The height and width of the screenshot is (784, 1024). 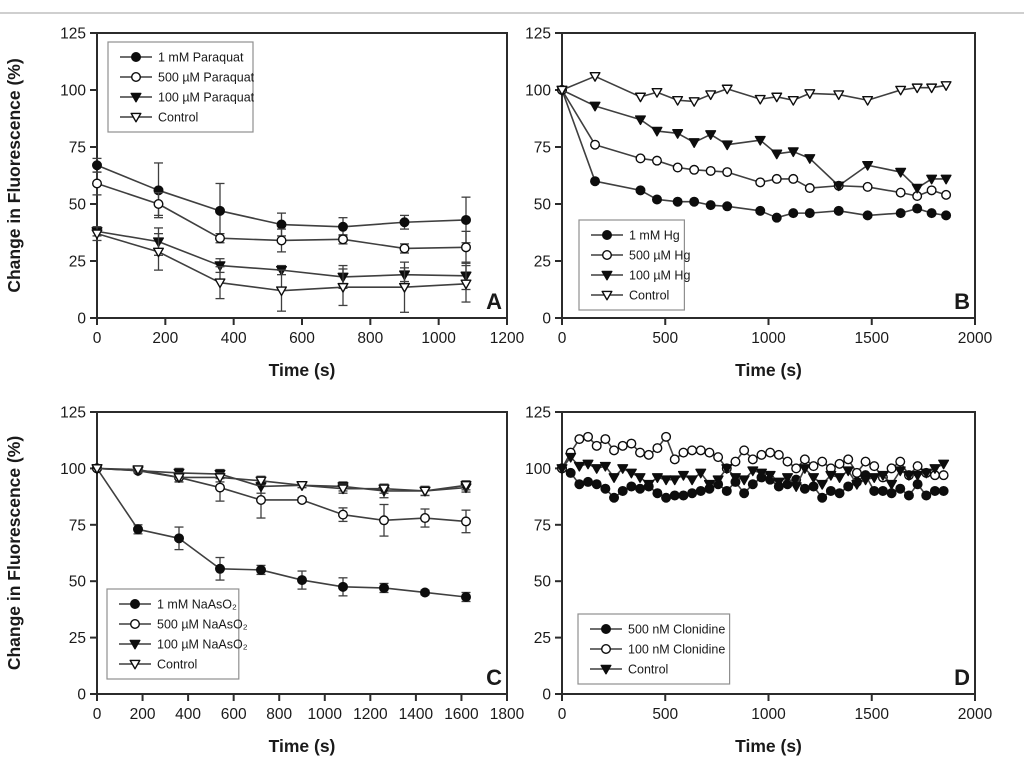 What do you see at coordinates (302, 370) in the screenshot?
I see `x-axis-label: Time (s)` at bounding box center [302, 370].